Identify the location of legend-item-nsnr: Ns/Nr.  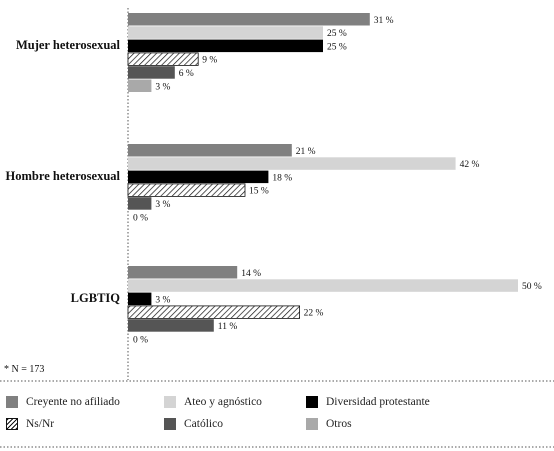
(30, 424).